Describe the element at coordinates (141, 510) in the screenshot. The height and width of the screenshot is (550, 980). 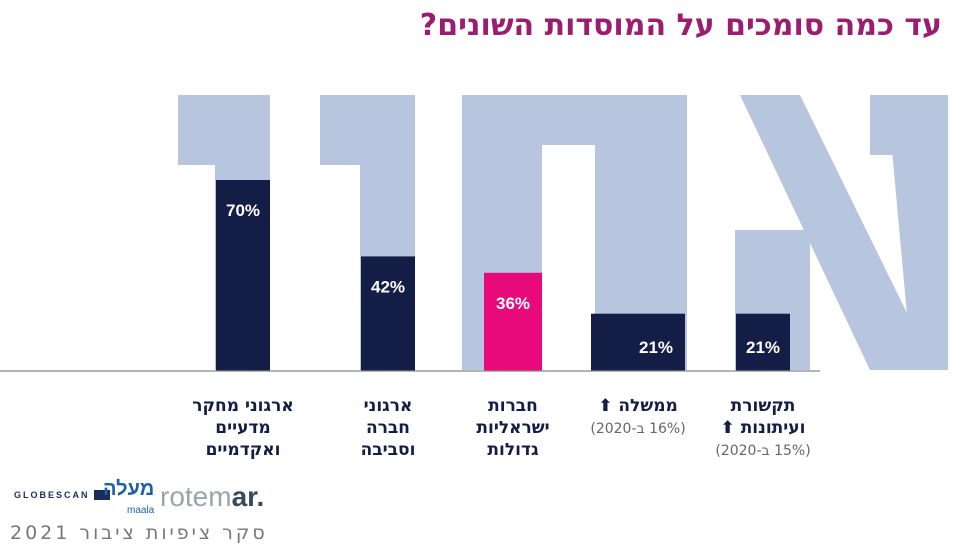
I see `maala-logo-subtext: maala` at that location.